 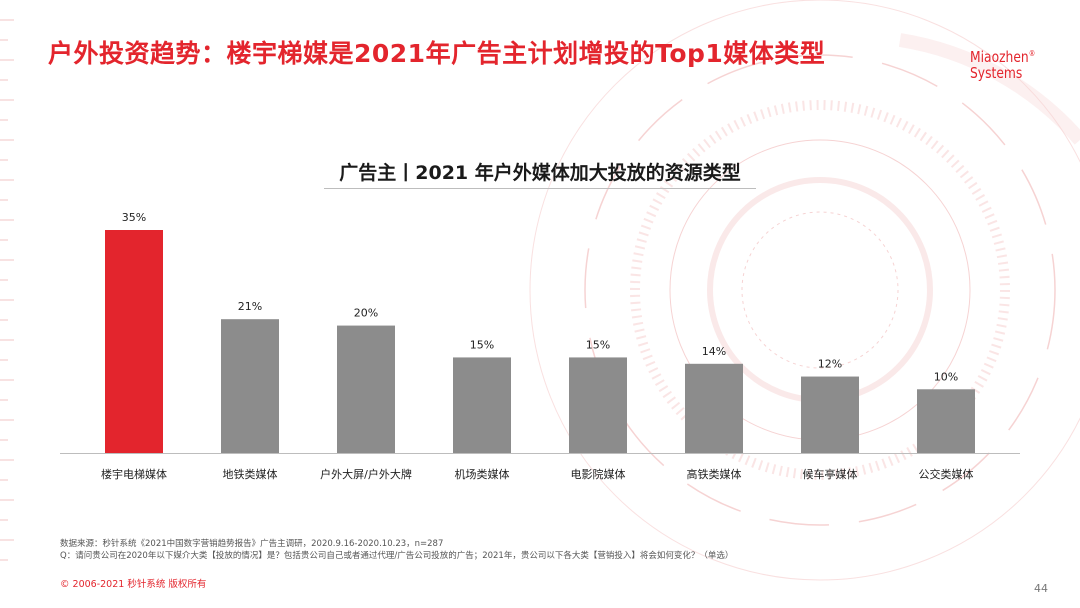 I want to click on data-label: 21%, so click(x=250, y=306).